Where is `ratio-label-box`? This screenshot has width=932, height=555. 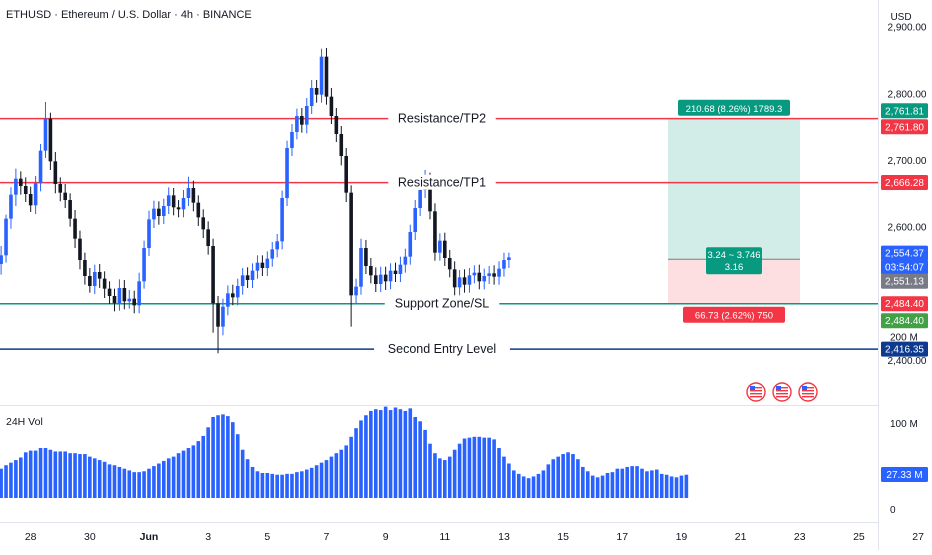
ratio-label-box is located at coordinates (734, 261).